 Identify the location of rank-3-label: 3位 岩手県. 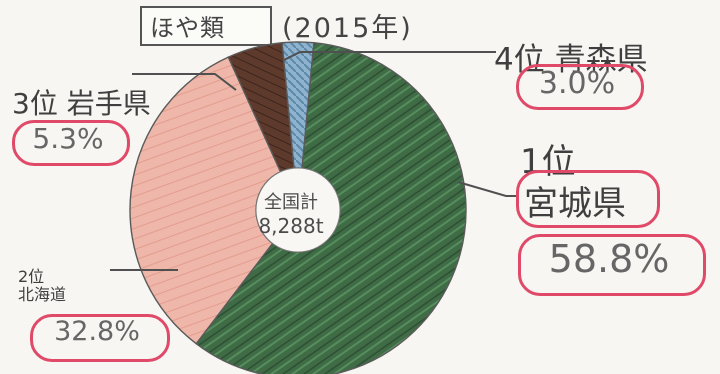
(81, 102).